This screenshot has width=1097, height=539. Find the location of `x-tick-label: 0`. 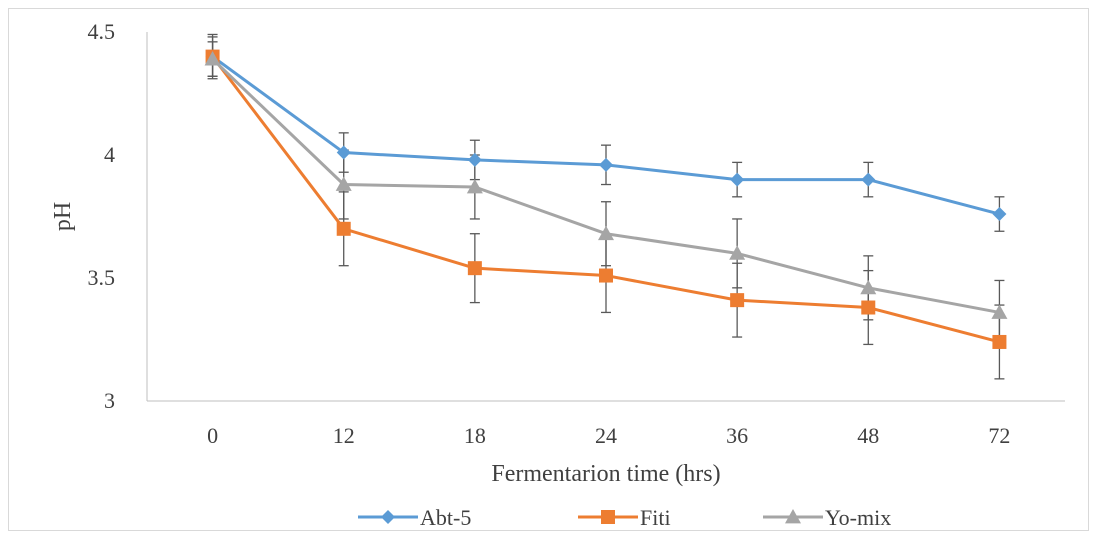

x-tick-label: 0 is located at coordinates (212, 435).